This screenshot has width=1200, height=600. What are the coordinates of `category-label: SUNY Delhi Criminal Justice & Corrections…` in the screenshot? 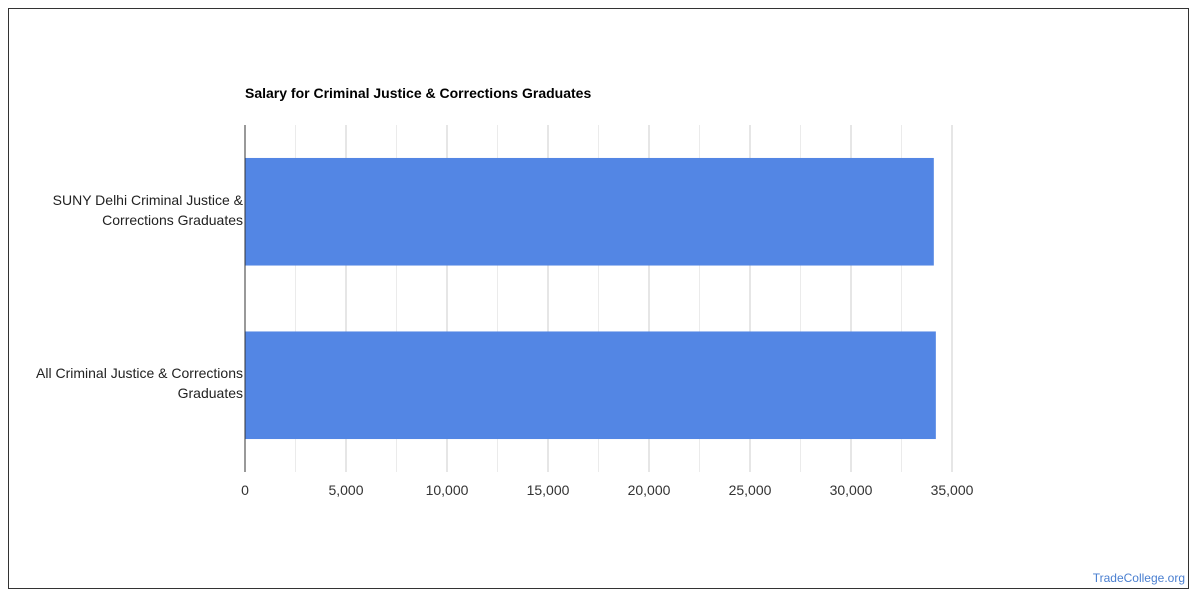 It's located at (123, 210).